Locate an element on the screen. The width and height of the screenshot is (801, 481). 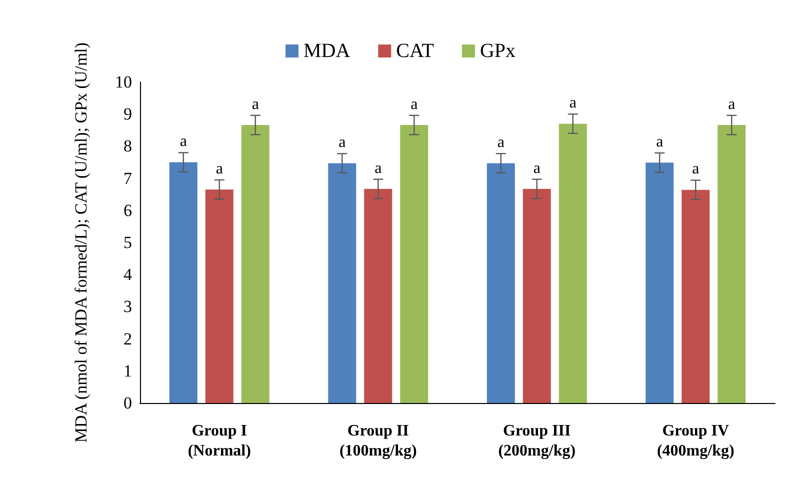
legend-label: MDA is located at coordinates (327, 51).